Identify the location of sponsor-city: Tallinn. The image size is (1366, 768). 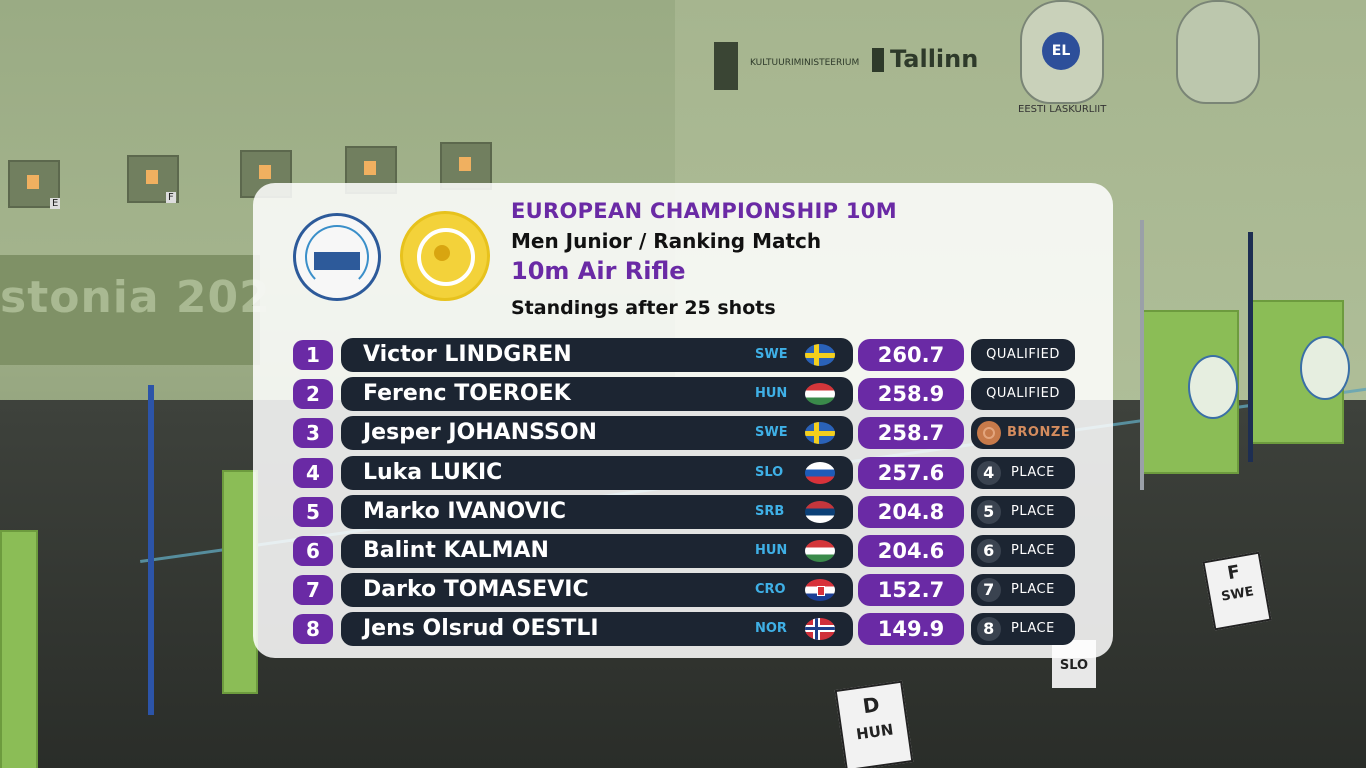
(934, 59).